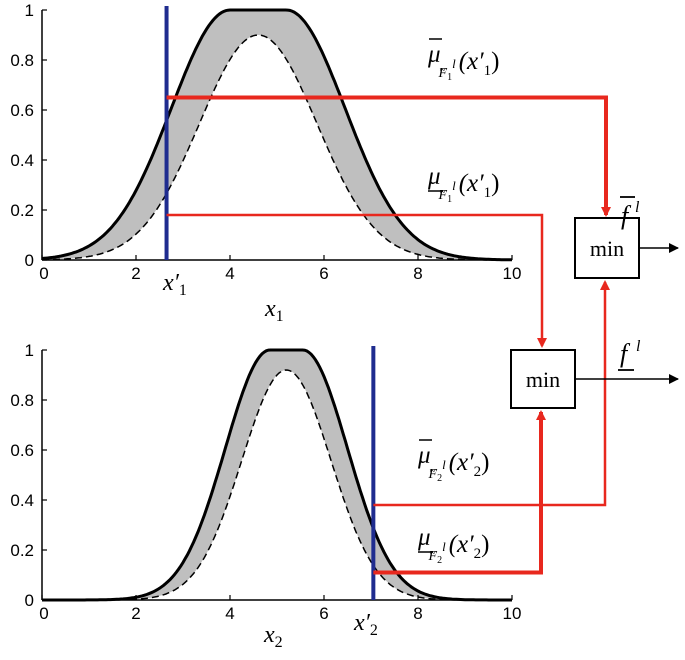  I want to click on x1-lower-degree-path, so click(356, 280).